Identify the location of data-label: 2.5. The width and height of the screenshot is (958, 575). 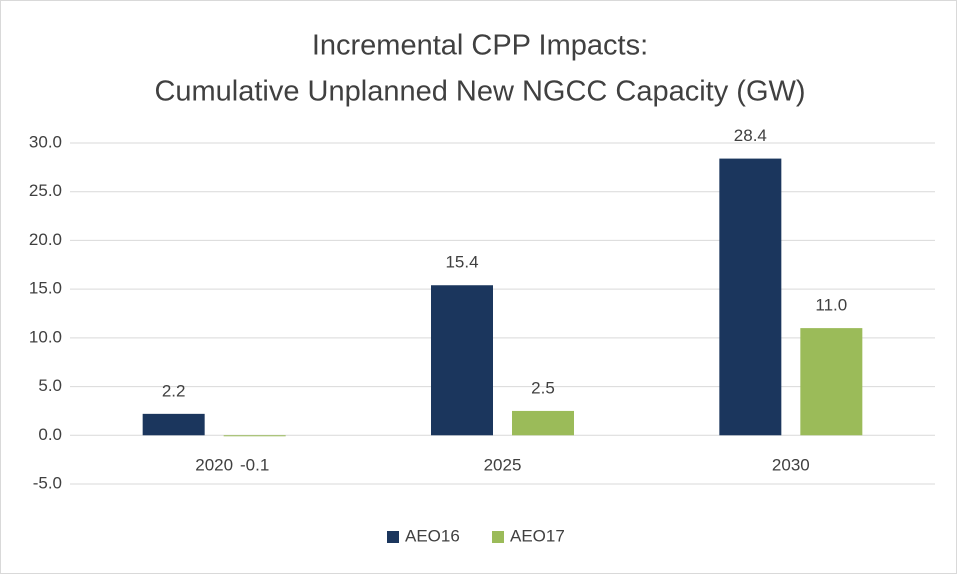
(543, 387).